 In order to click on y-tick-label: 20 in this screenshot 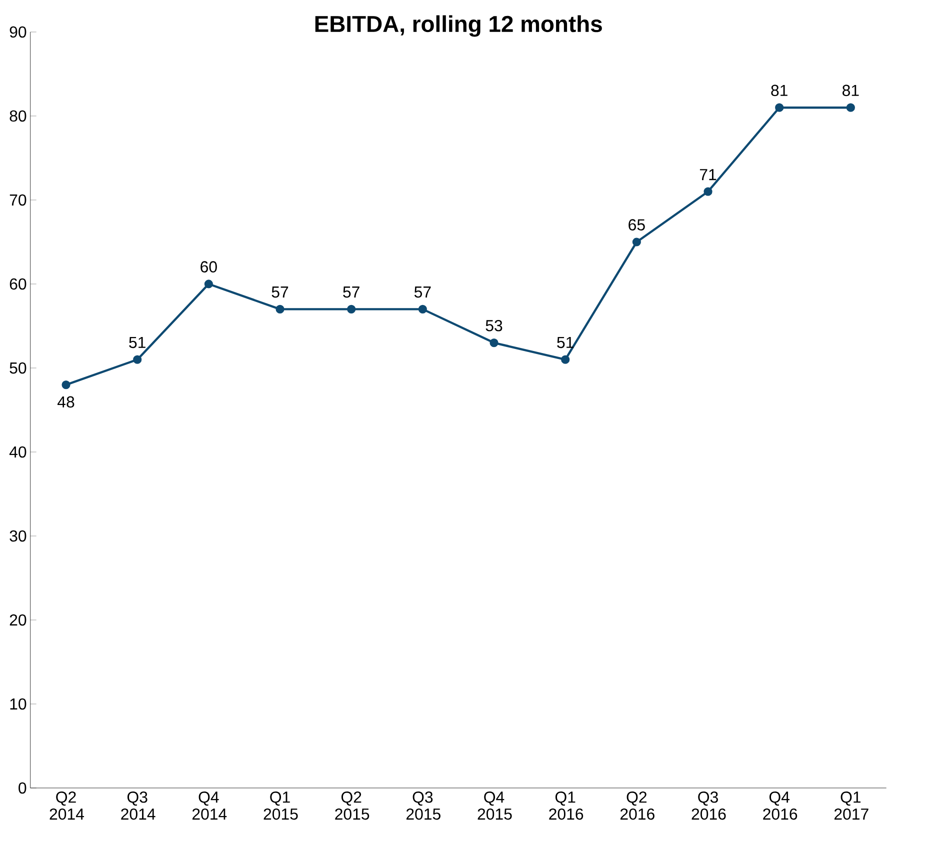, I will do `click(18, 620)`.